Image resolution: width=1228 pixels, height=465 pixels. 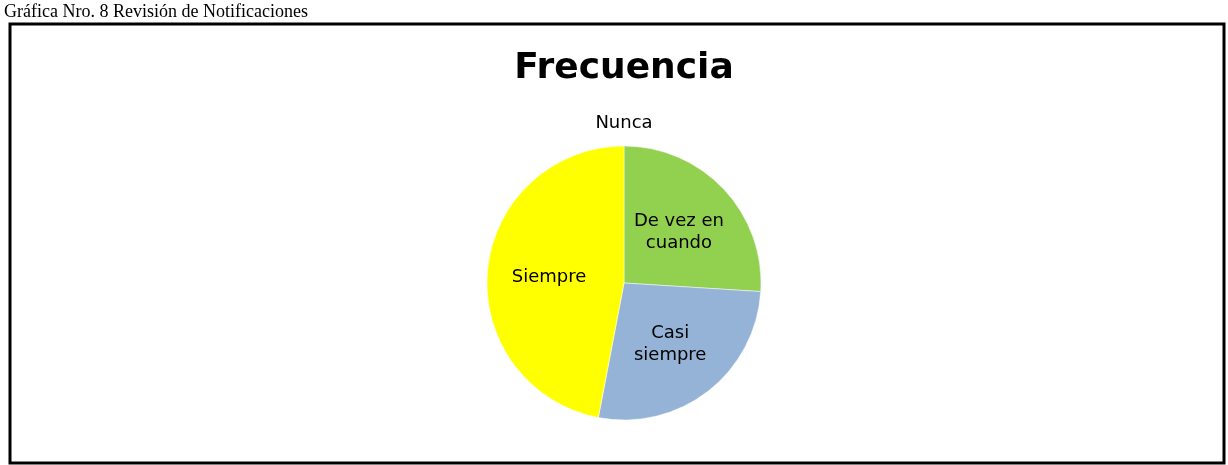 What do you see at coordinates (156, 11) in the screenshot?
I see `text: Gráfica Nro. 8 Revisión de Notificaciones` at bounding box center [156, 11].